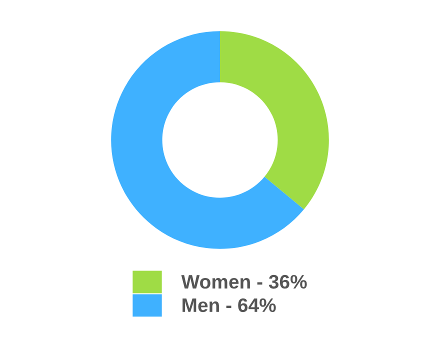  What do you see at coordinates (229, 305) in the screenshot?
I see `legend-label: Men - 64%` at bounding box center [229, 305].